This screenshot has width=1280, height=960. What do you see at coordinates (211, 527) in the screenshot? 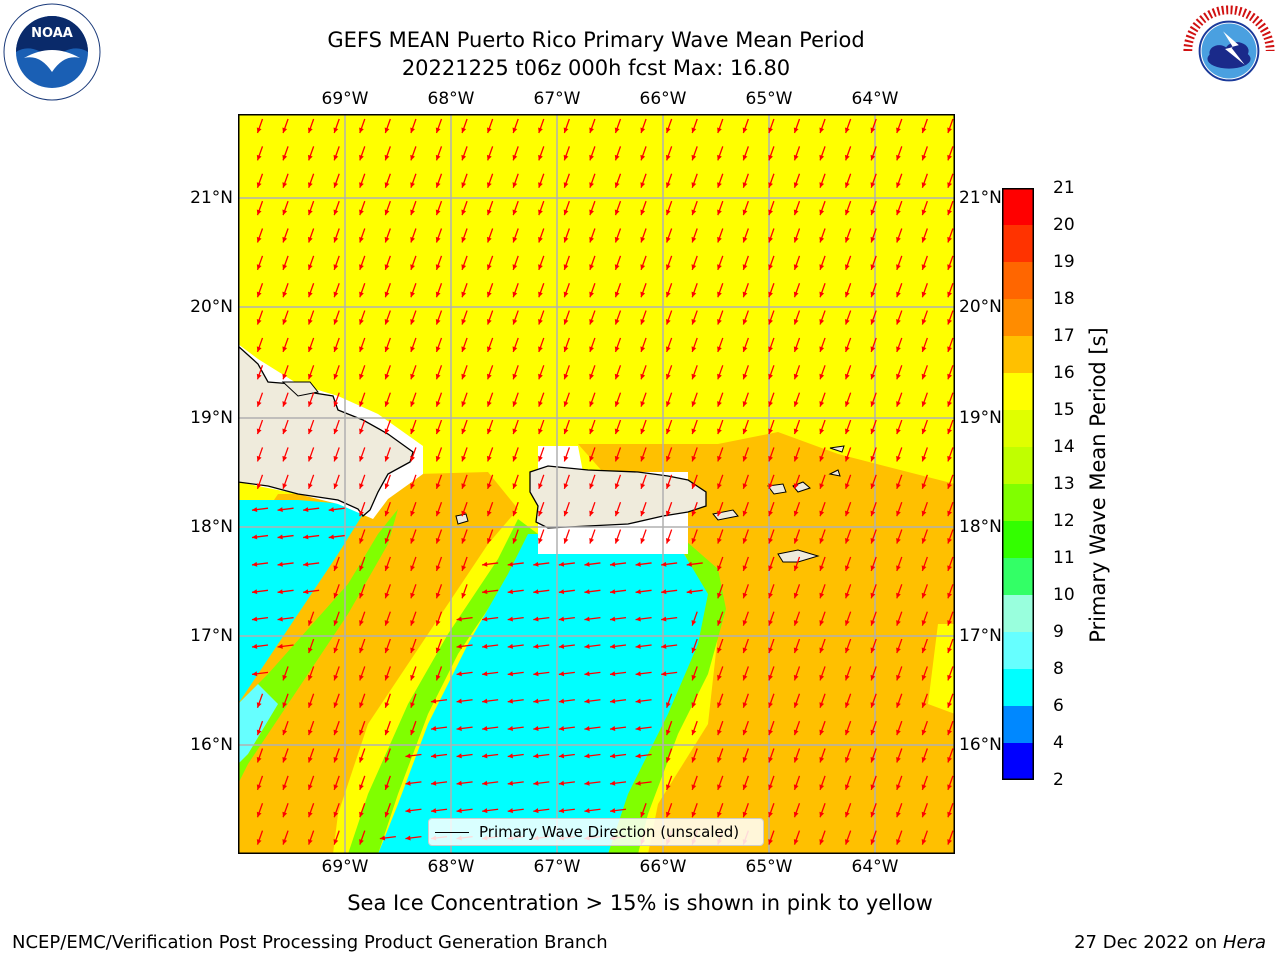
I see `lat-label-left-18n: 18°N` at bounding box center [211, 527].